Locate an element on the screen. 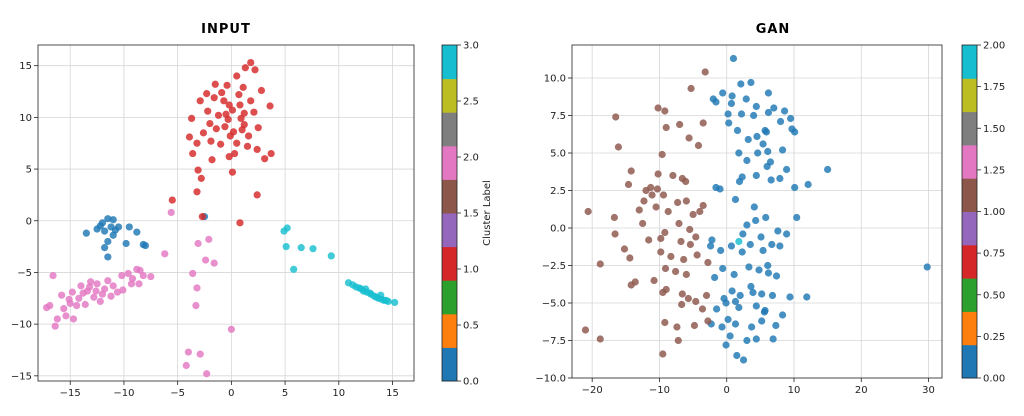 The height and width of the screenshot is (416, 1024). colorbar-tick-label: 2.00 is located at coordinates (994, 46).